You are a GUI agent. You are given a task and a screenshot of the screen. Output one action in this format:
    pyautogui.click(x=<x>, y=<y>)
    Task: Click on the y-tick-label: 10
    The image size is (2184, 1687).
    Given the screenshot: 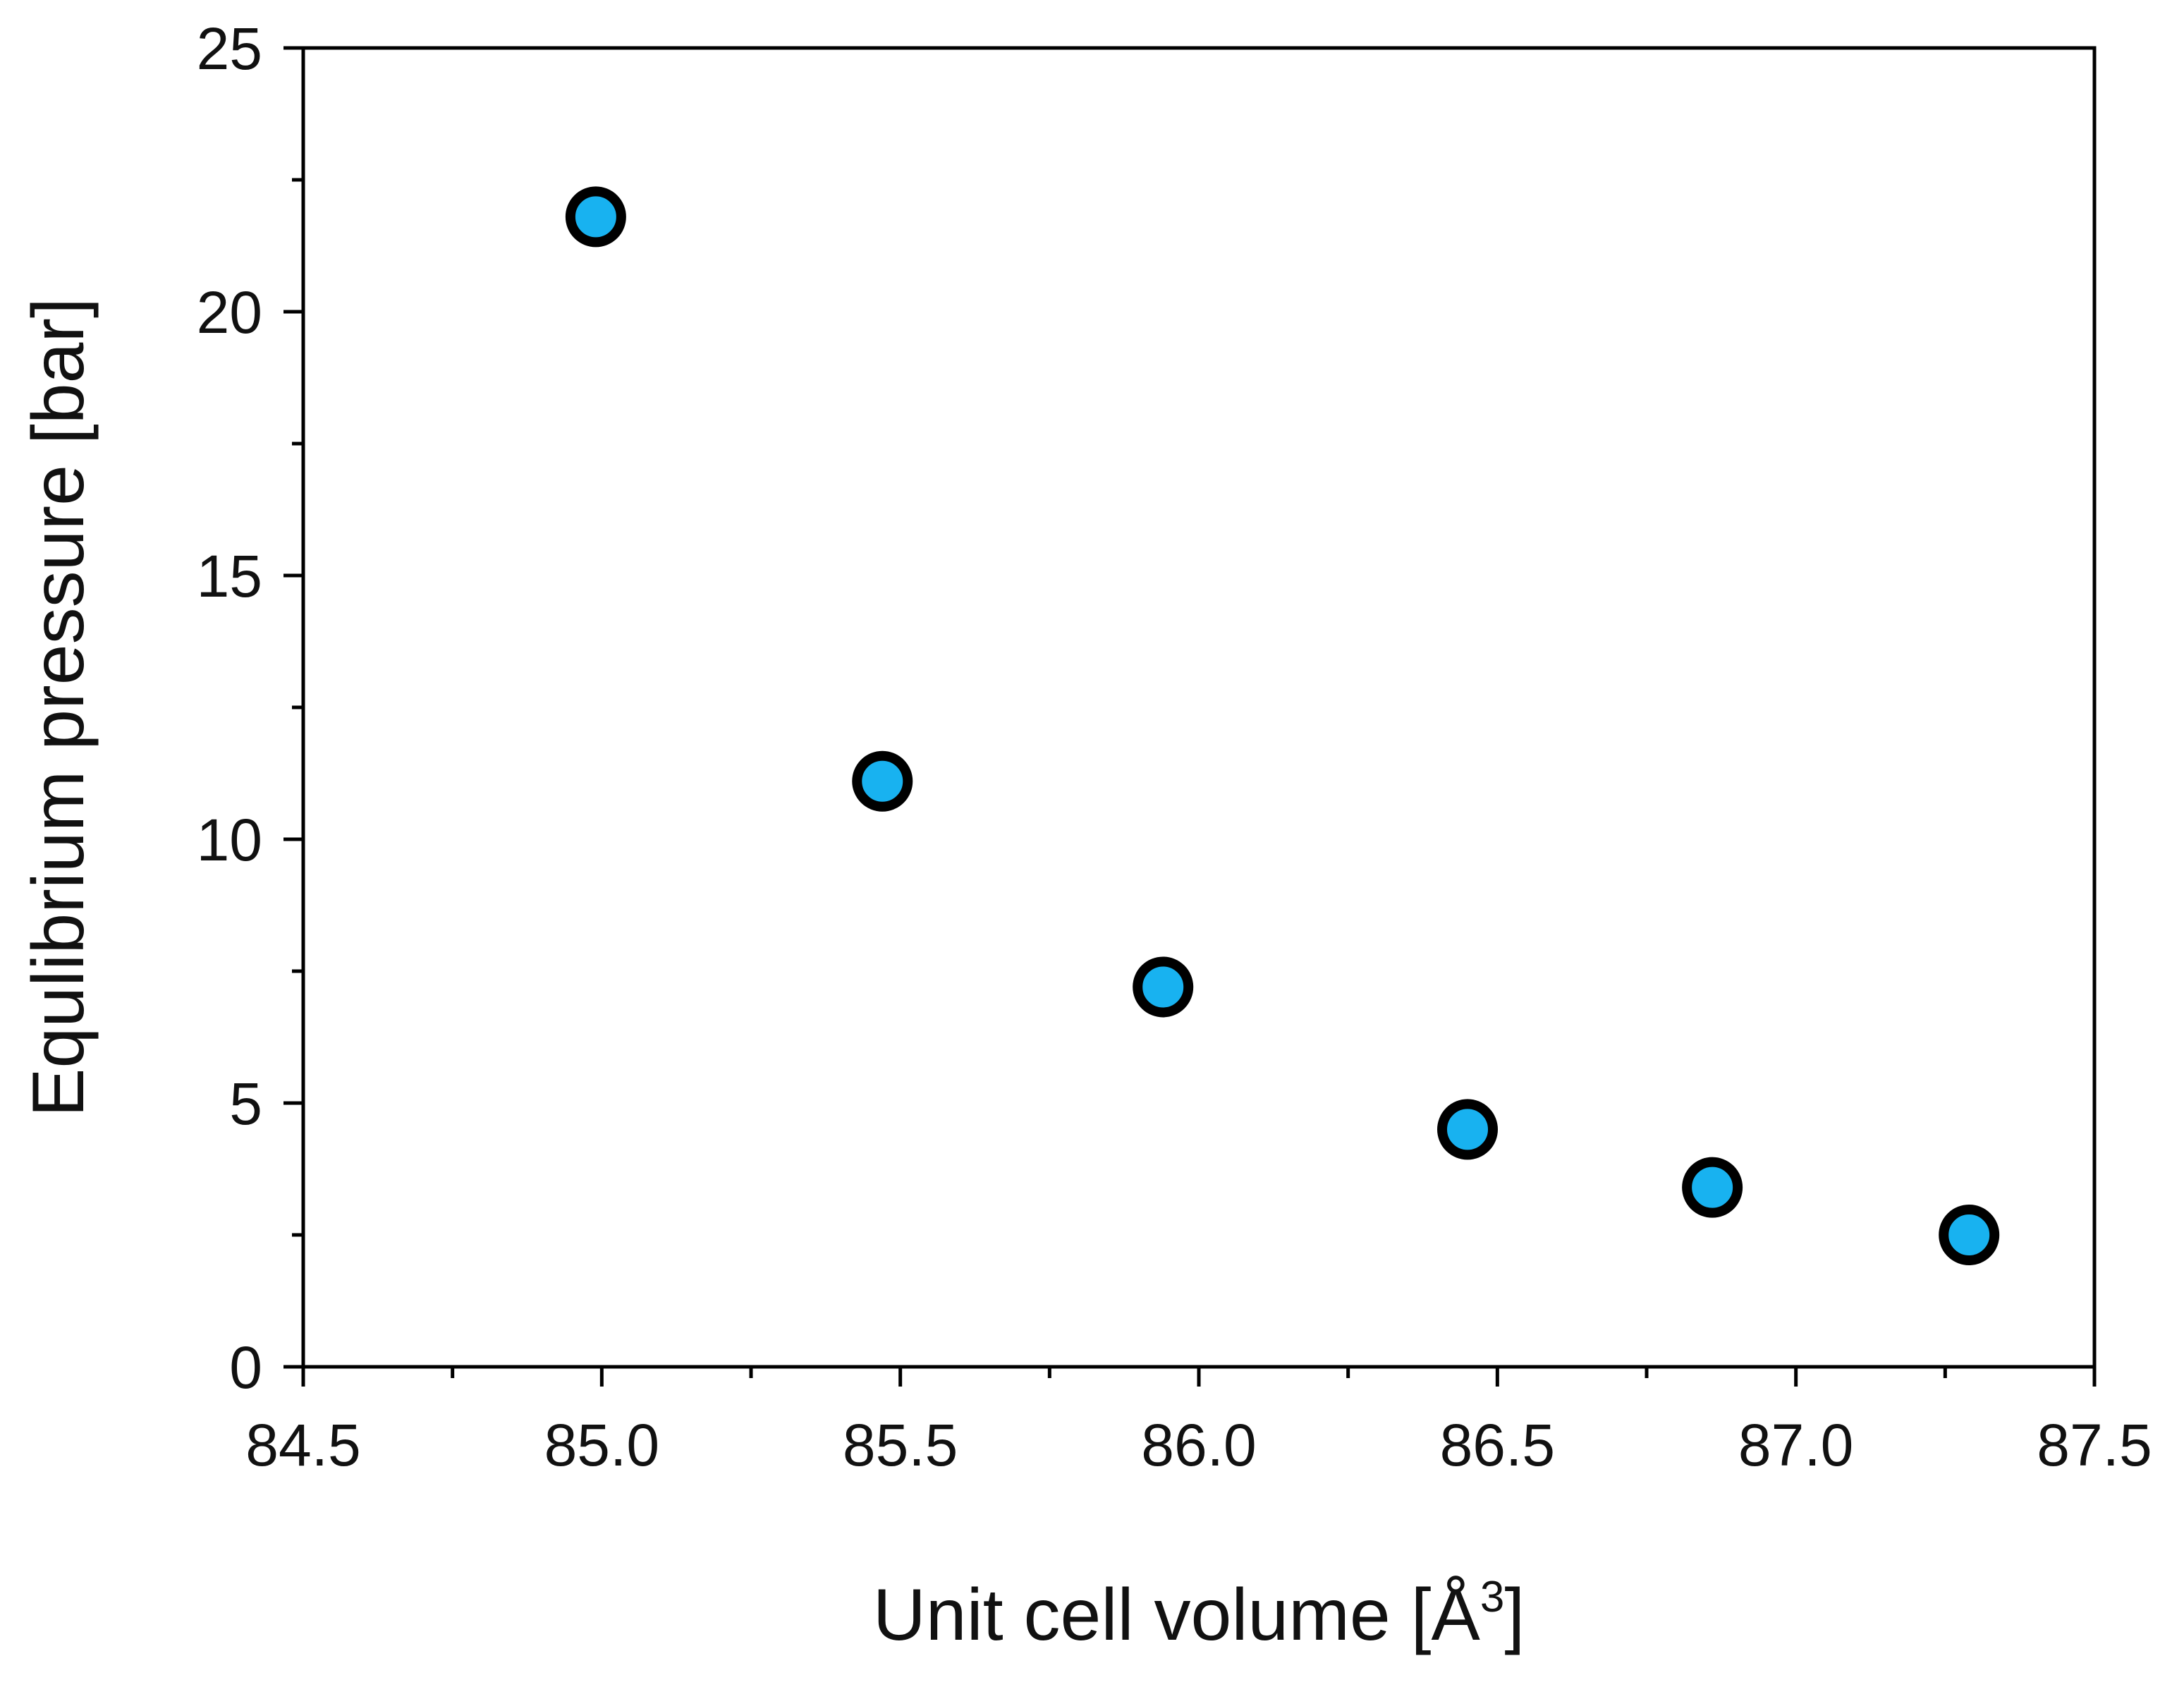 What is the action you would take?
    pyautogui.click(x=229, y=840)
    